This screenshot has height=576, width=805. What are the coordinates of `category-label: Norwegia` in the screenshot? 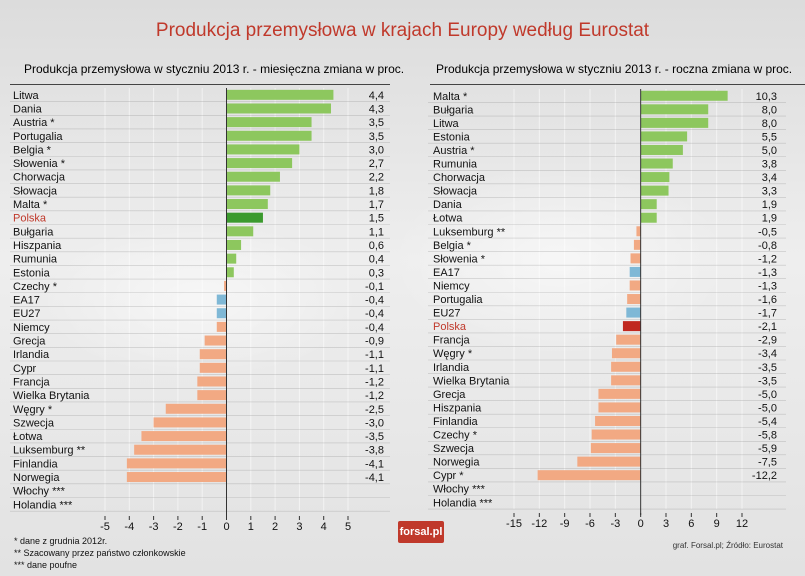 It's located at (36, 478).